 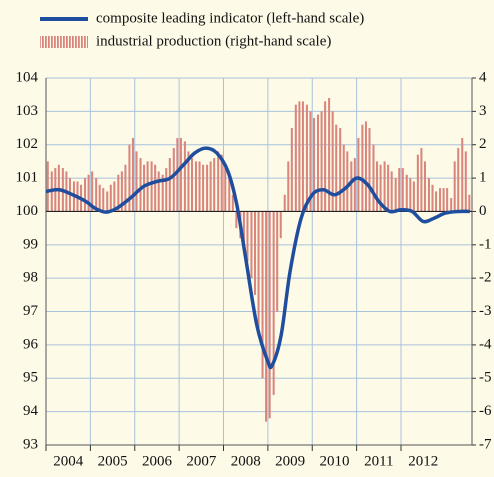 I want to click on y-tick-label: 99, so click(x=30, y=244).